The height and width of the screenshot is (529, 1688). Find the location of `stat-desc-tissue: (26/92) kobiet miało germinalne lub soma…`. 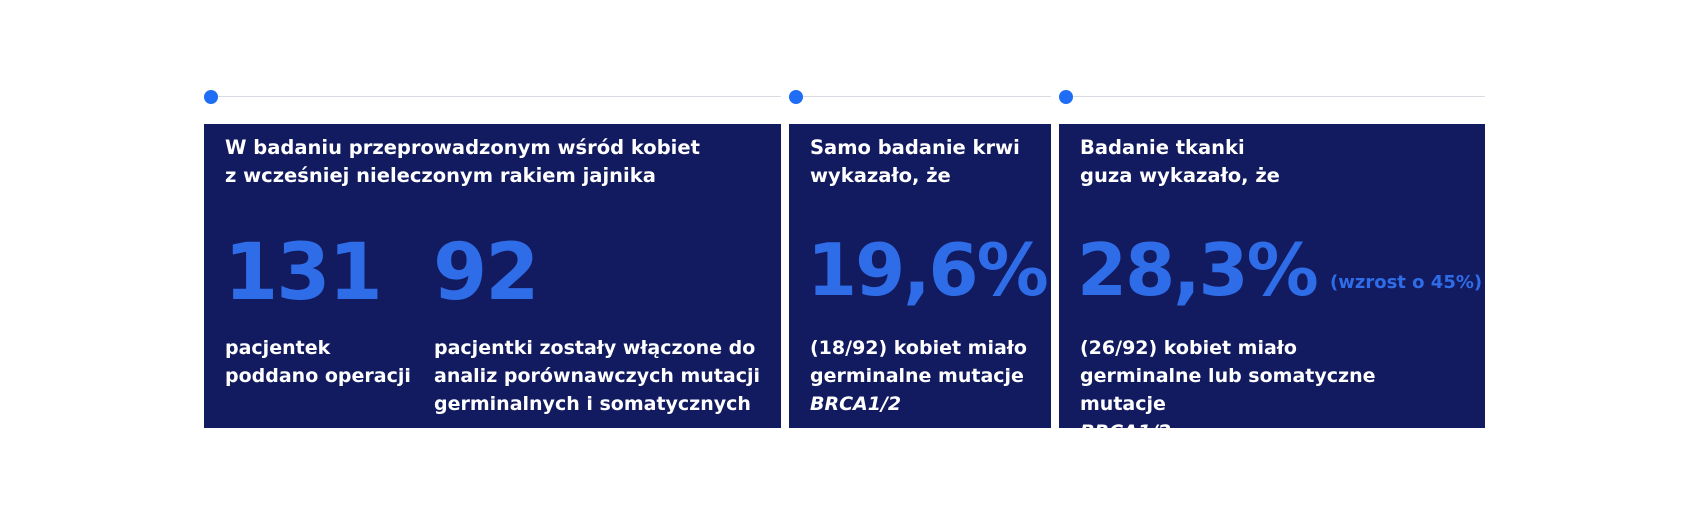

stat-desc-tissue: (26/92) kobiet miało germinalne lub soma… is located at coordinates (1228, 390).